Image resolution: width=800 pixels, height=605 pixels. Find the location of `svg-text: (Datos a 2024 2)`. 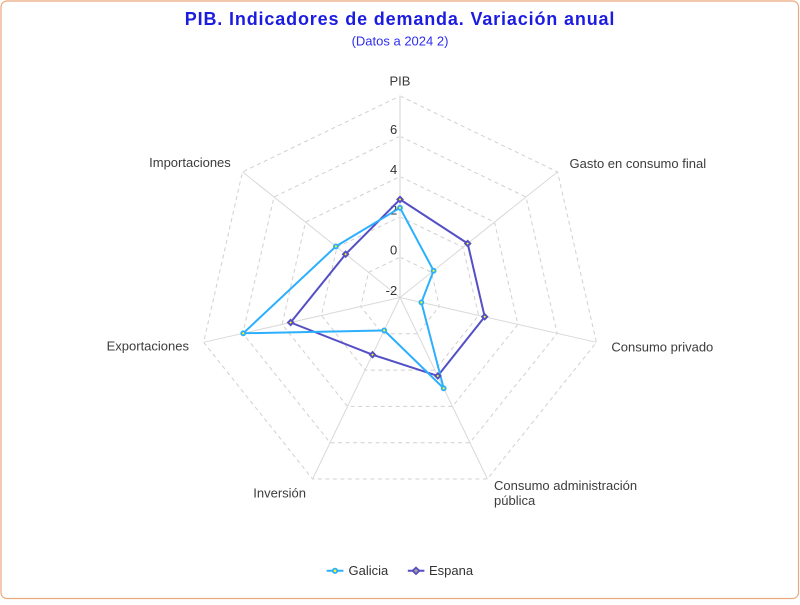

svg-text: (Datos a 2024 2) is located at coordinates (400, 41).